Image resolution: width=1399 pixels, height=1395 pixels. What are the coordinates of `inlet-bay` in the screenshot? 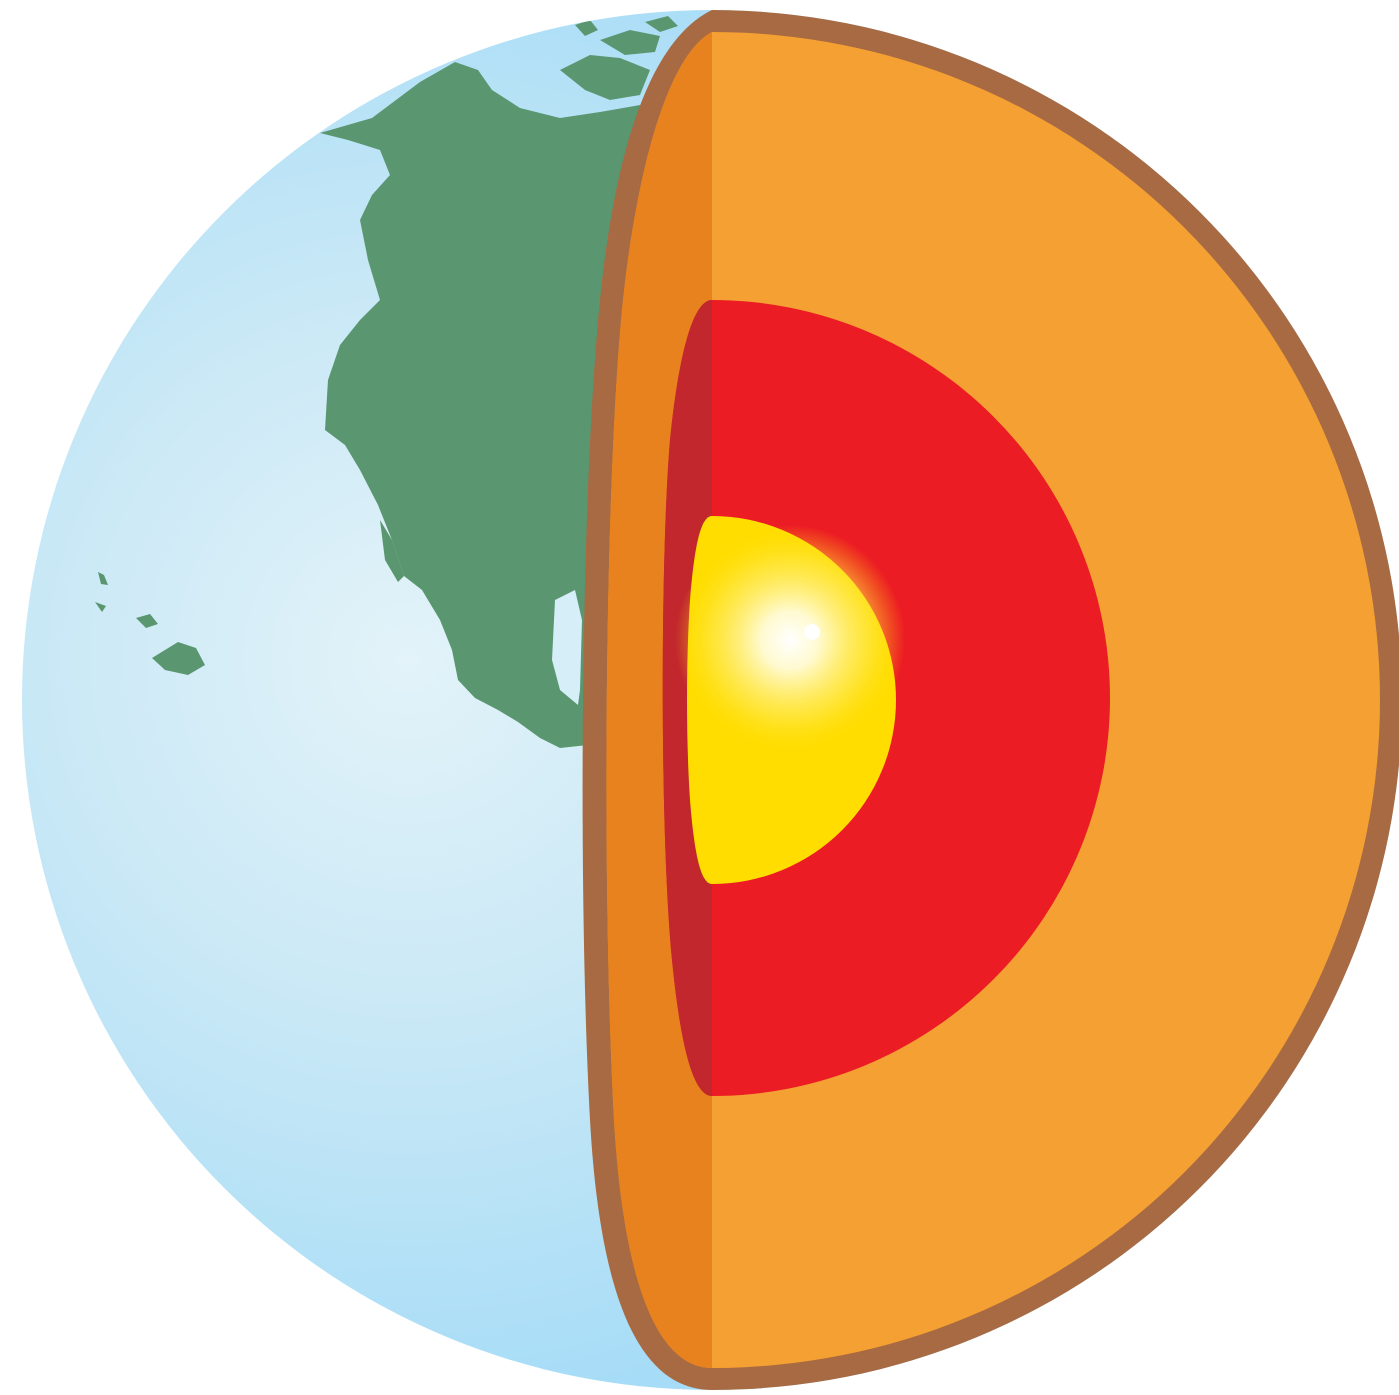 It's located at (567, 647).